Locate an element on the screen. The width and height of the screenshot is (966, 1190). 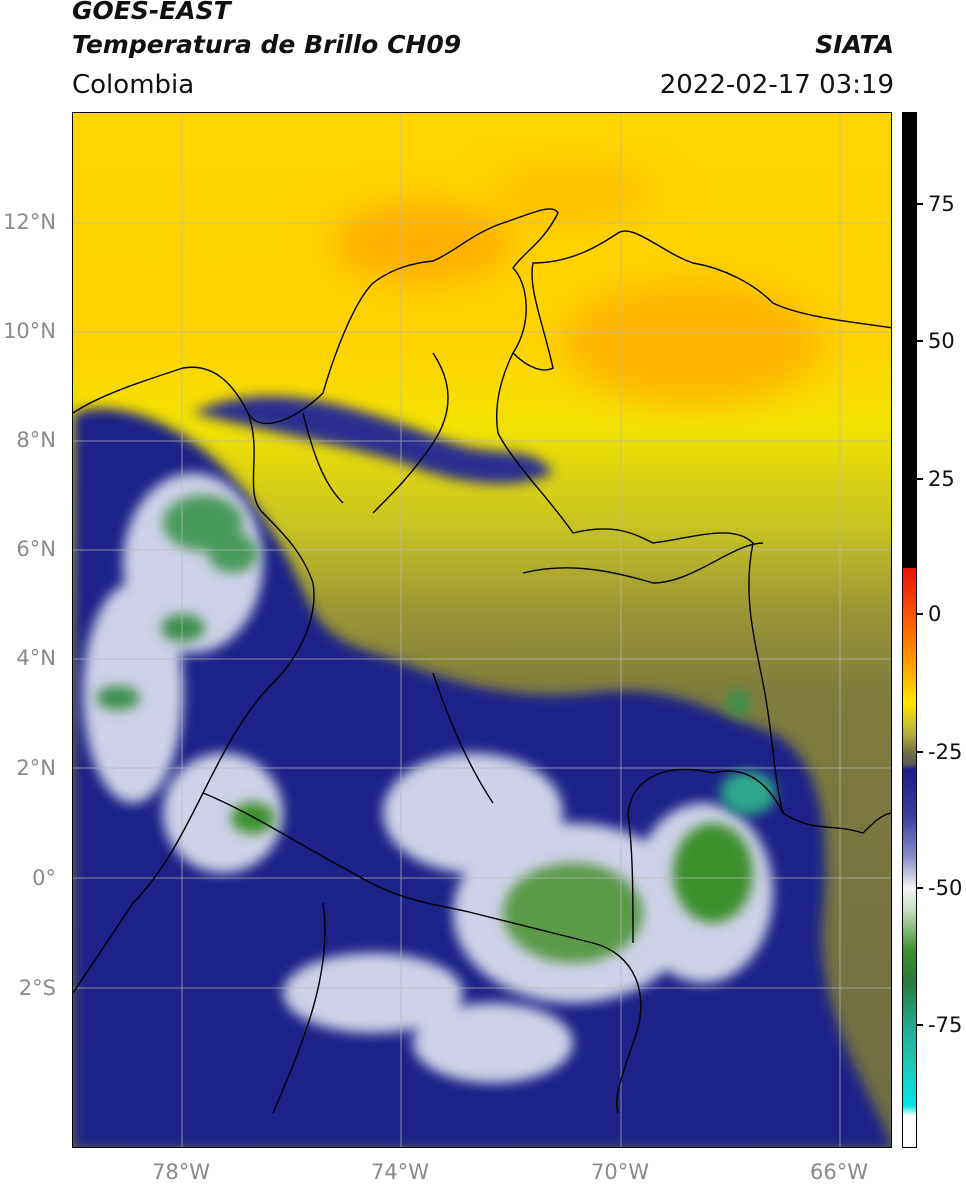
lon-label-66w: 66°W is located at coordinates (839, 1172).